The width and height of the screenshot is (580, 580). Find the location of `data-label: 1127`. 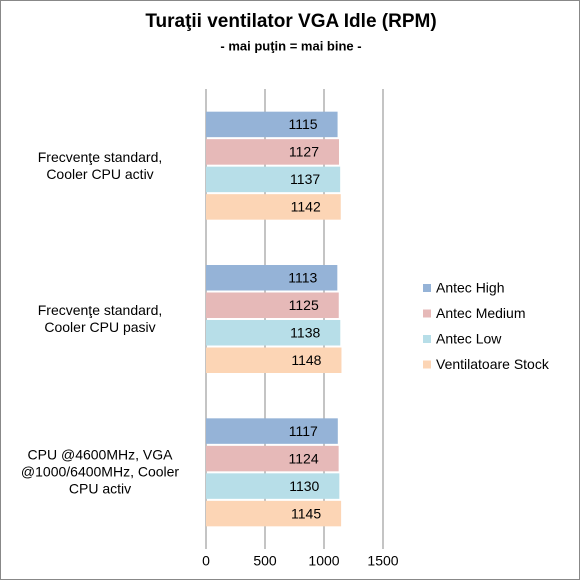

data-label: 1127 is located at coordinates (304, 152).